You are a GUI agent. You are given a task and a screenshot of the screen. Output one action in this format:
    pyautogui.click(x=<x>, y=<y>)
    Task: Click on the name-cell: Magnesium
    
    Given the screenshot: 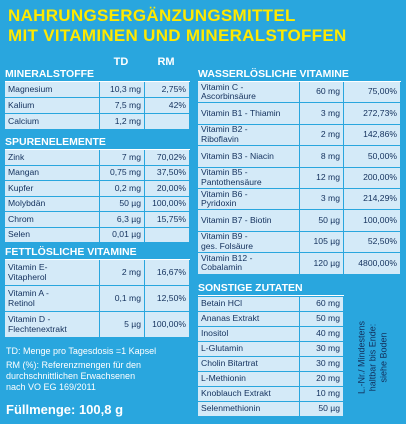 What is the action you would take?
    pyautogui.click(x=52, y=89)
    